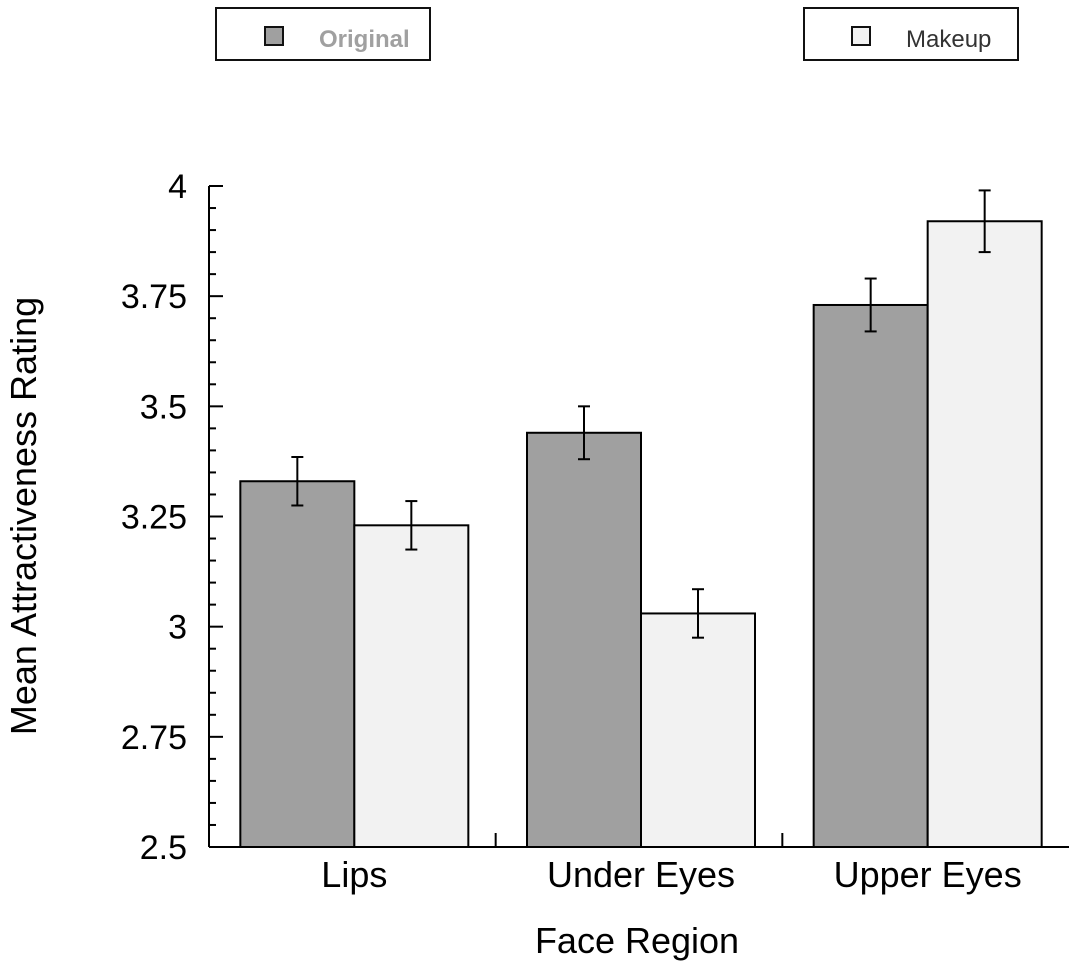 Image resolution: width=1081 pixels, height=969 pixels. I want to click on y-tick-label: 2.5, so click(163, 848).